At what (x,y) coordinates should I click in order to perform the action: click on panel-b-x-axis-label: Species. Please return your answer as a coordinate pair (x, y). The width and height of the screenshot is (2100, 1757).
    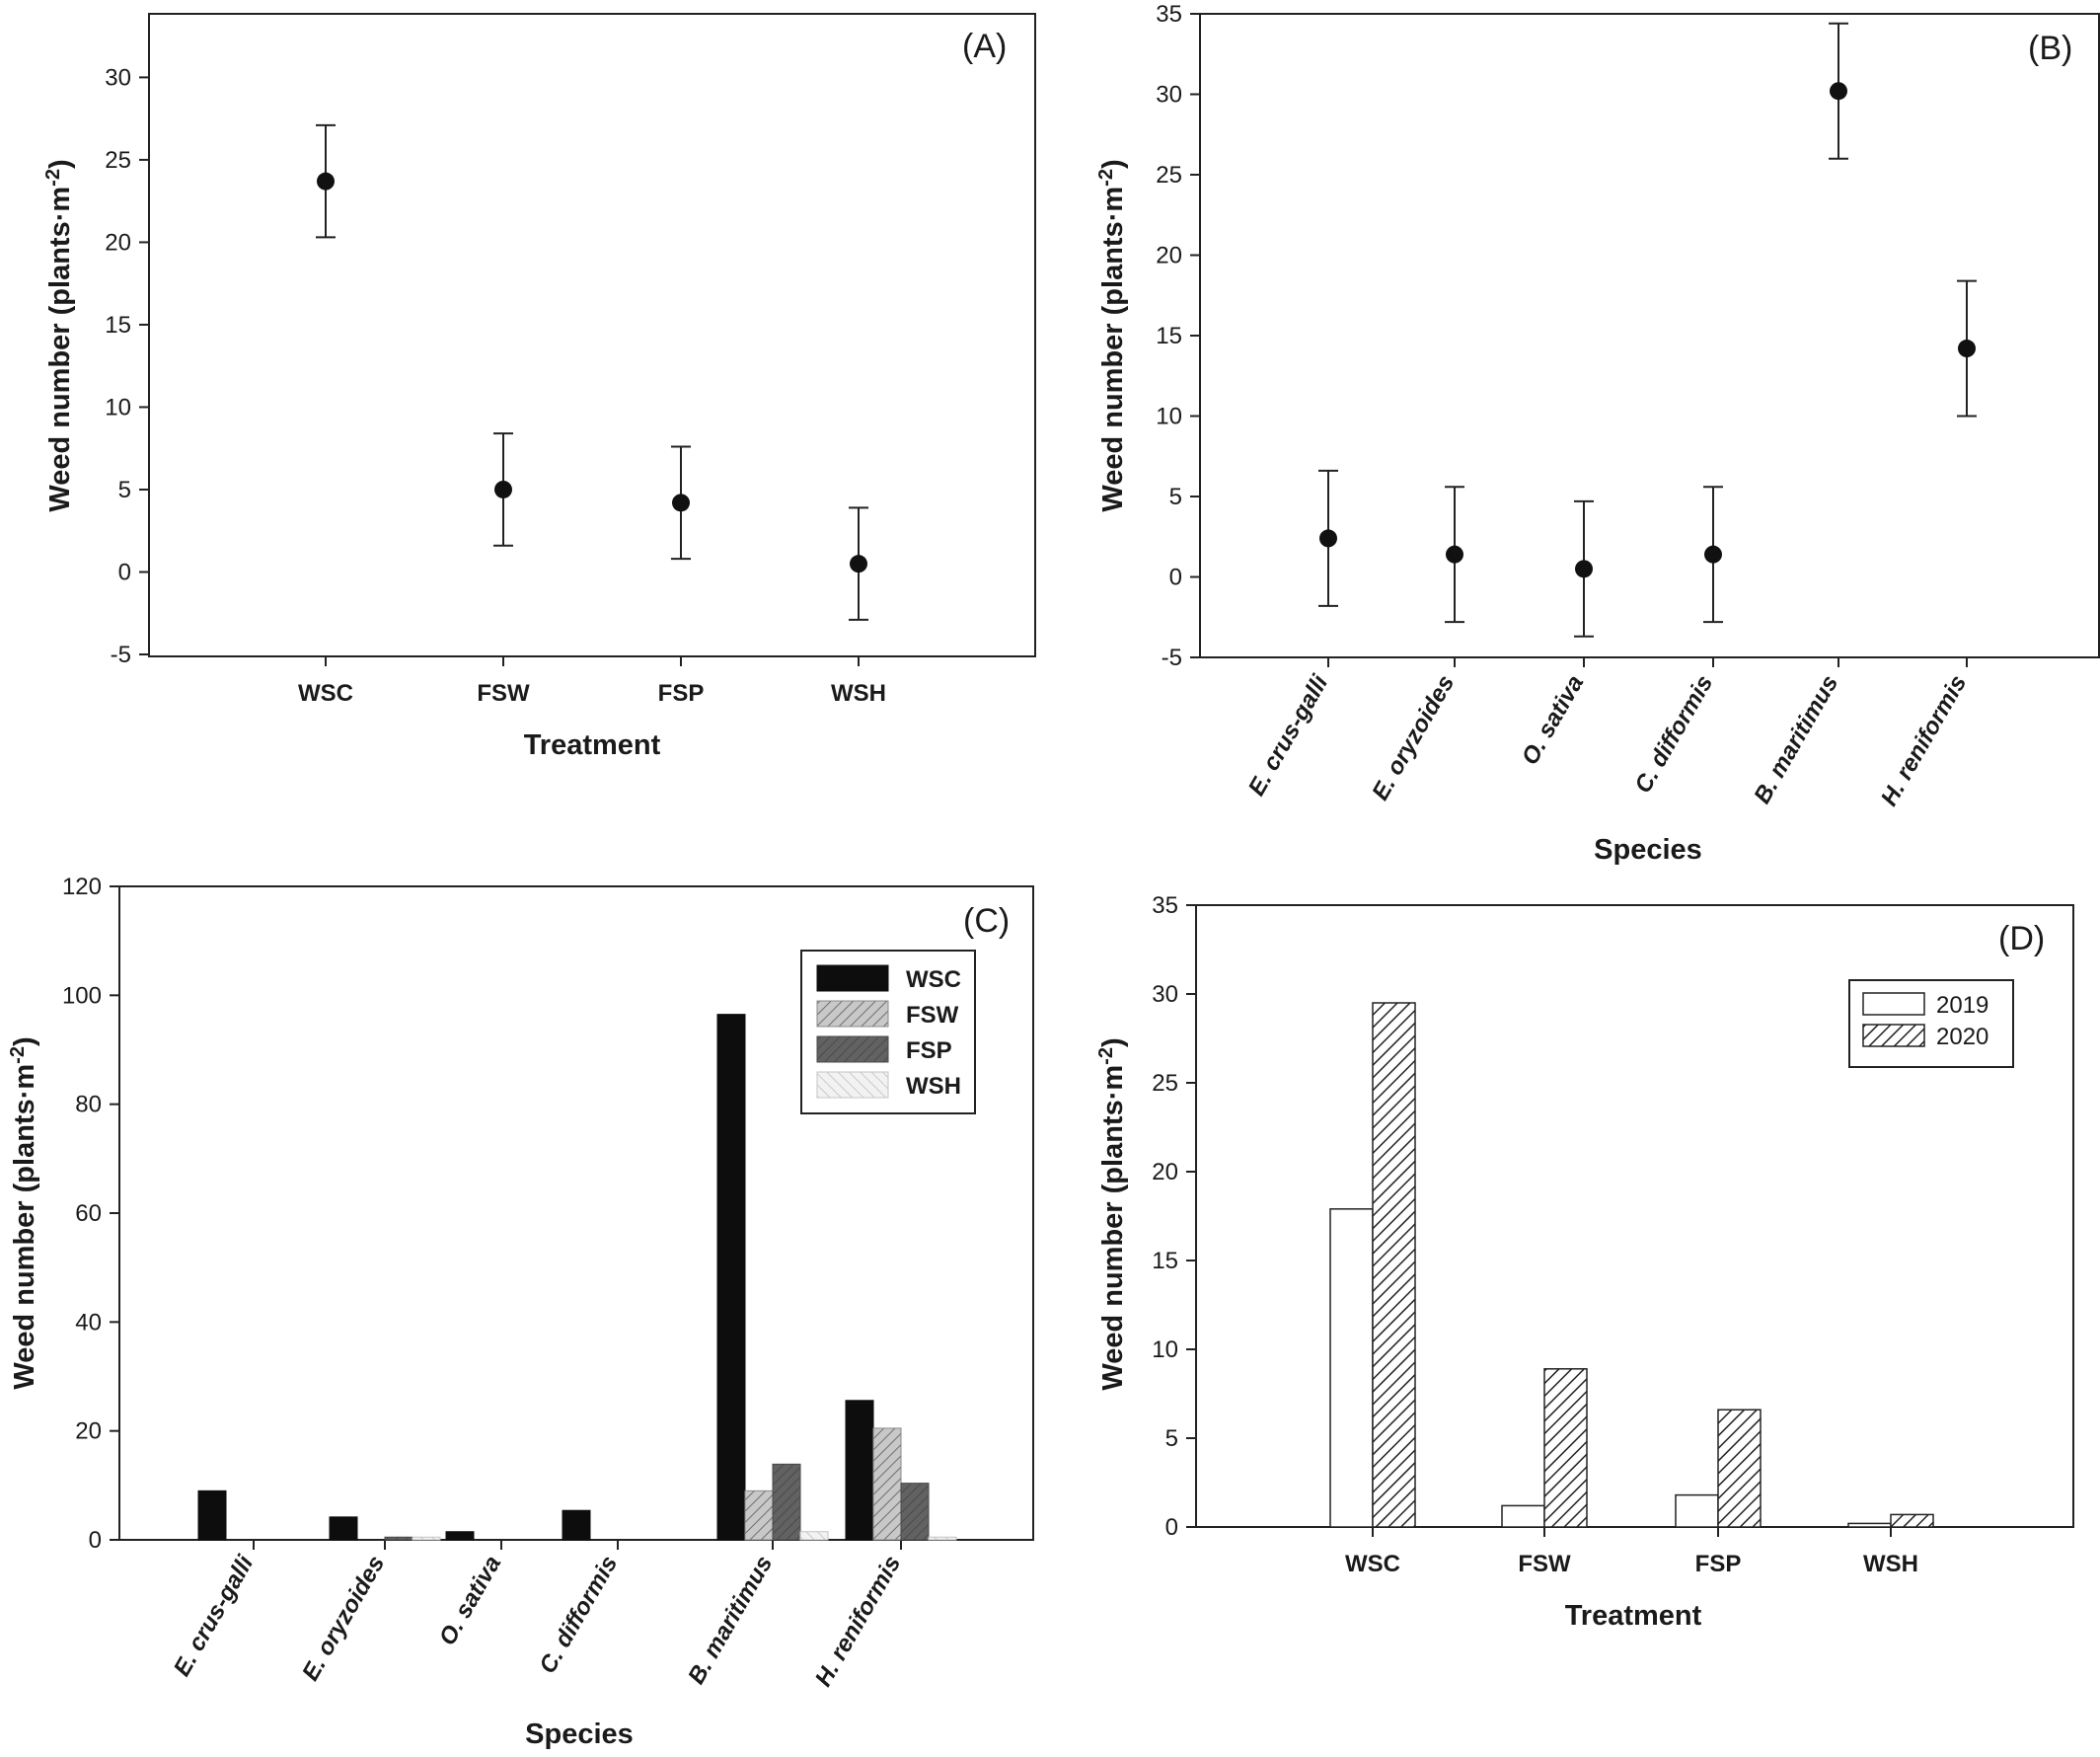
    Looking at the image, I should click on (1648, 850).